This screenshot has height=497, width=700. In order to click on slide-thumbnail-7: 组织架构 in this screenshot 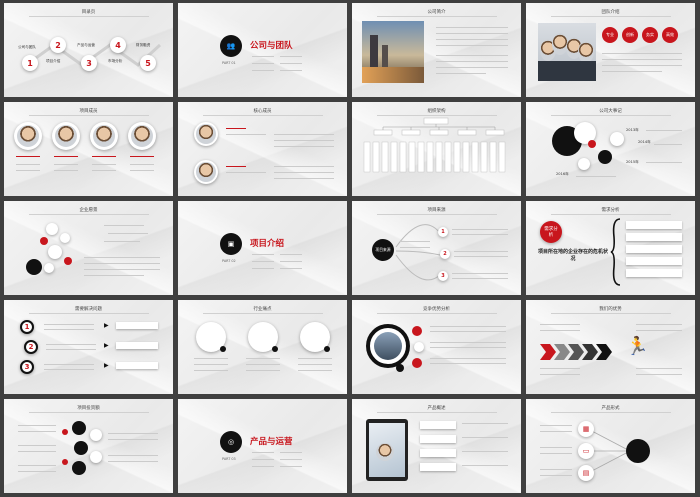, I will do `click(436, 149)`.